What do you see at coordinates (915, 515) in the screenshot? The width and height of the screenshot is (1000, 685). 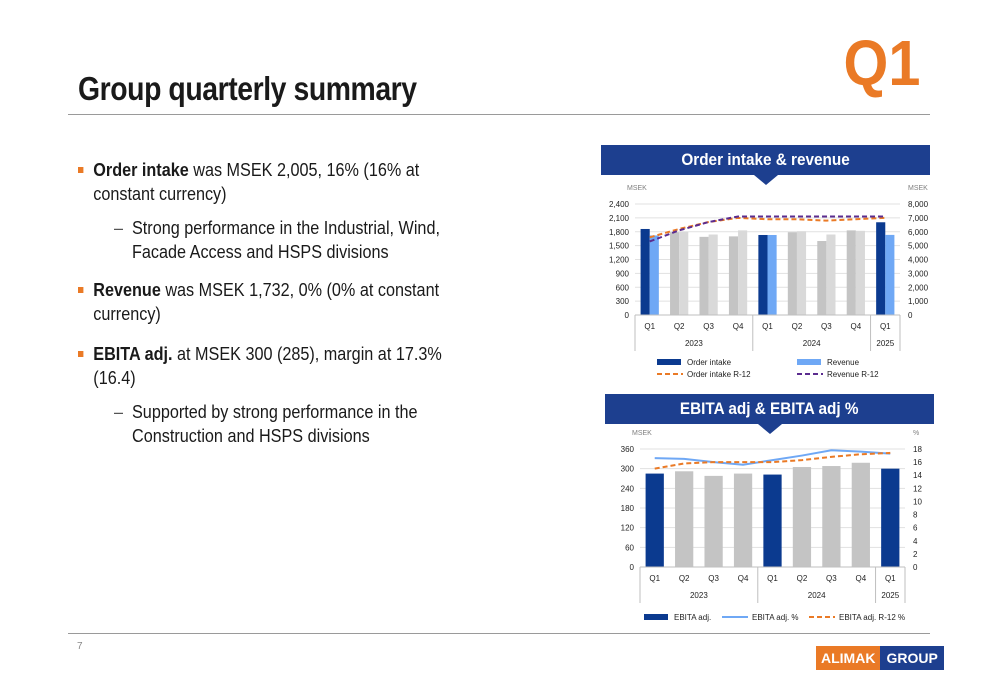 I see `y2-tick-label: 8` at bounding box center [915, 515].